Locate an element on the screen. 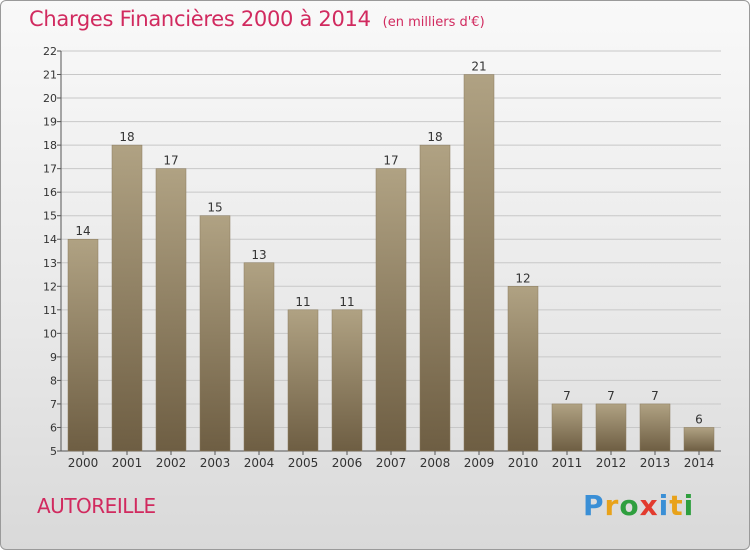 The image size is (750, 550). y-tick-label: 7 is located at coordinates (53, 404).